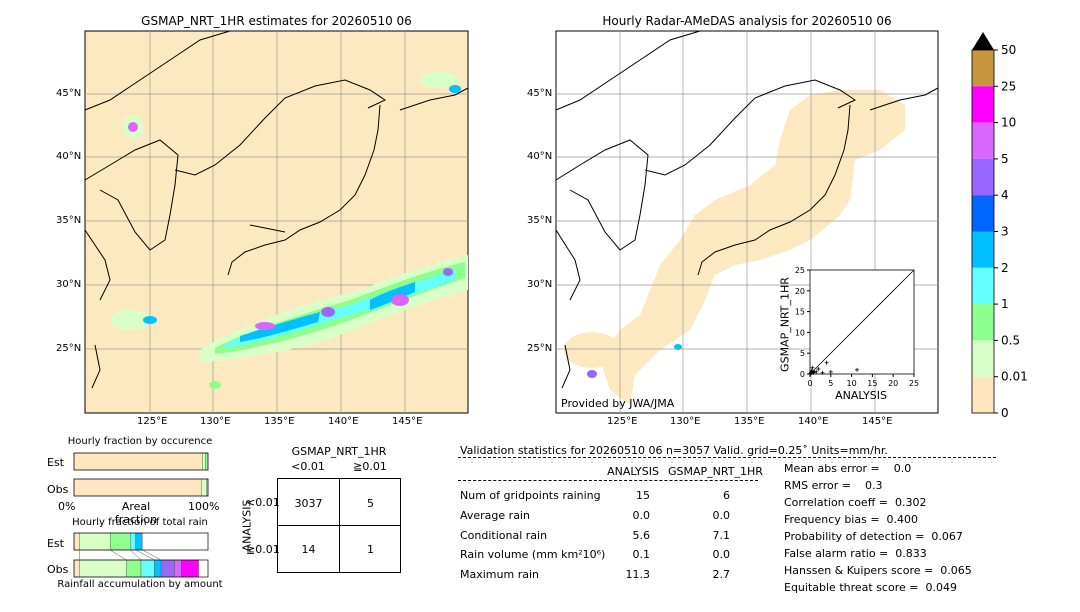 The width and height of the screenshot is (1080, 612). I want to click on score-line: Correlation coeff = 0.302, so click(855, 502).